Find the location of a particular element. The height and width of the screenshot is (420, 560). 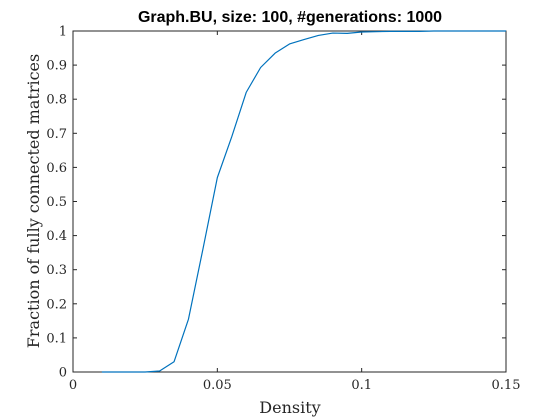

chart-title: Graph.BU, size: 100, #generations: 1000 is located at coordinates (290, 17).